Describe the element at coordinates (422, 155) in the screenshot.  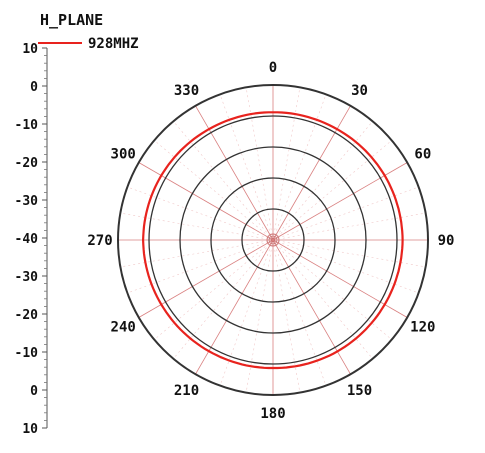
I see `angle-label: 60` at that location.